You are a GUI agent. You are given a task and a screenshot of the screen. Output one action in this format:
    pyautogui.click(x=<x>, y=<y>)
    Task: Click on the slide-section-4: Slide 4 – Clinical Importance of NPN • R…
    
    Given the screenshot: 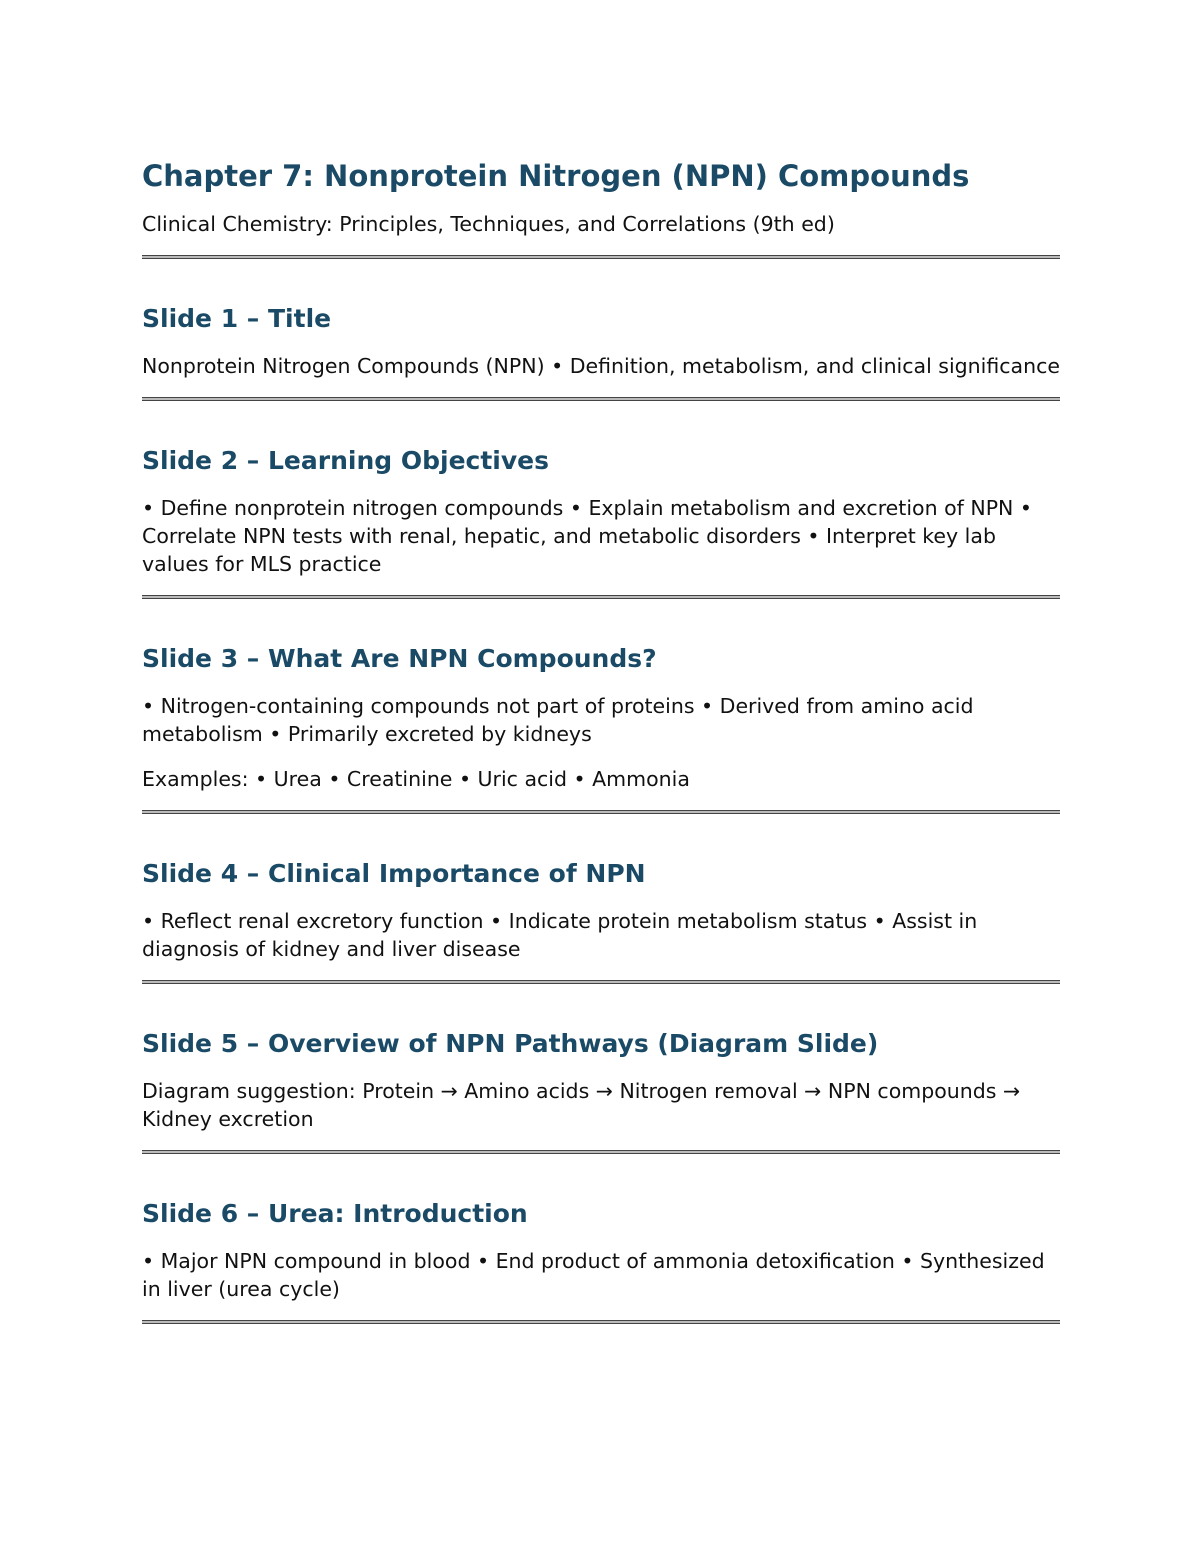 What is the action you would take?
    pyautogui.click(x=601, y=921)
    